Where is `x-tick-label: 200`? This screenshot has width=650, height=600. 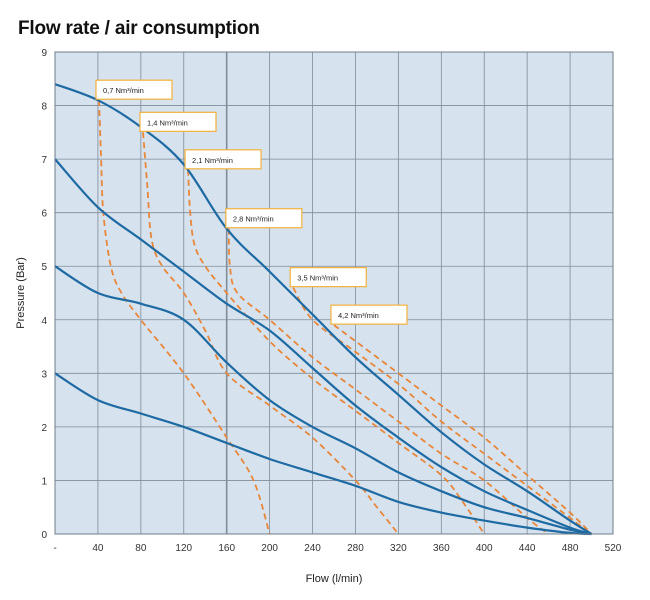 x-tick-label: 200 is located at coordinates (269, 548).